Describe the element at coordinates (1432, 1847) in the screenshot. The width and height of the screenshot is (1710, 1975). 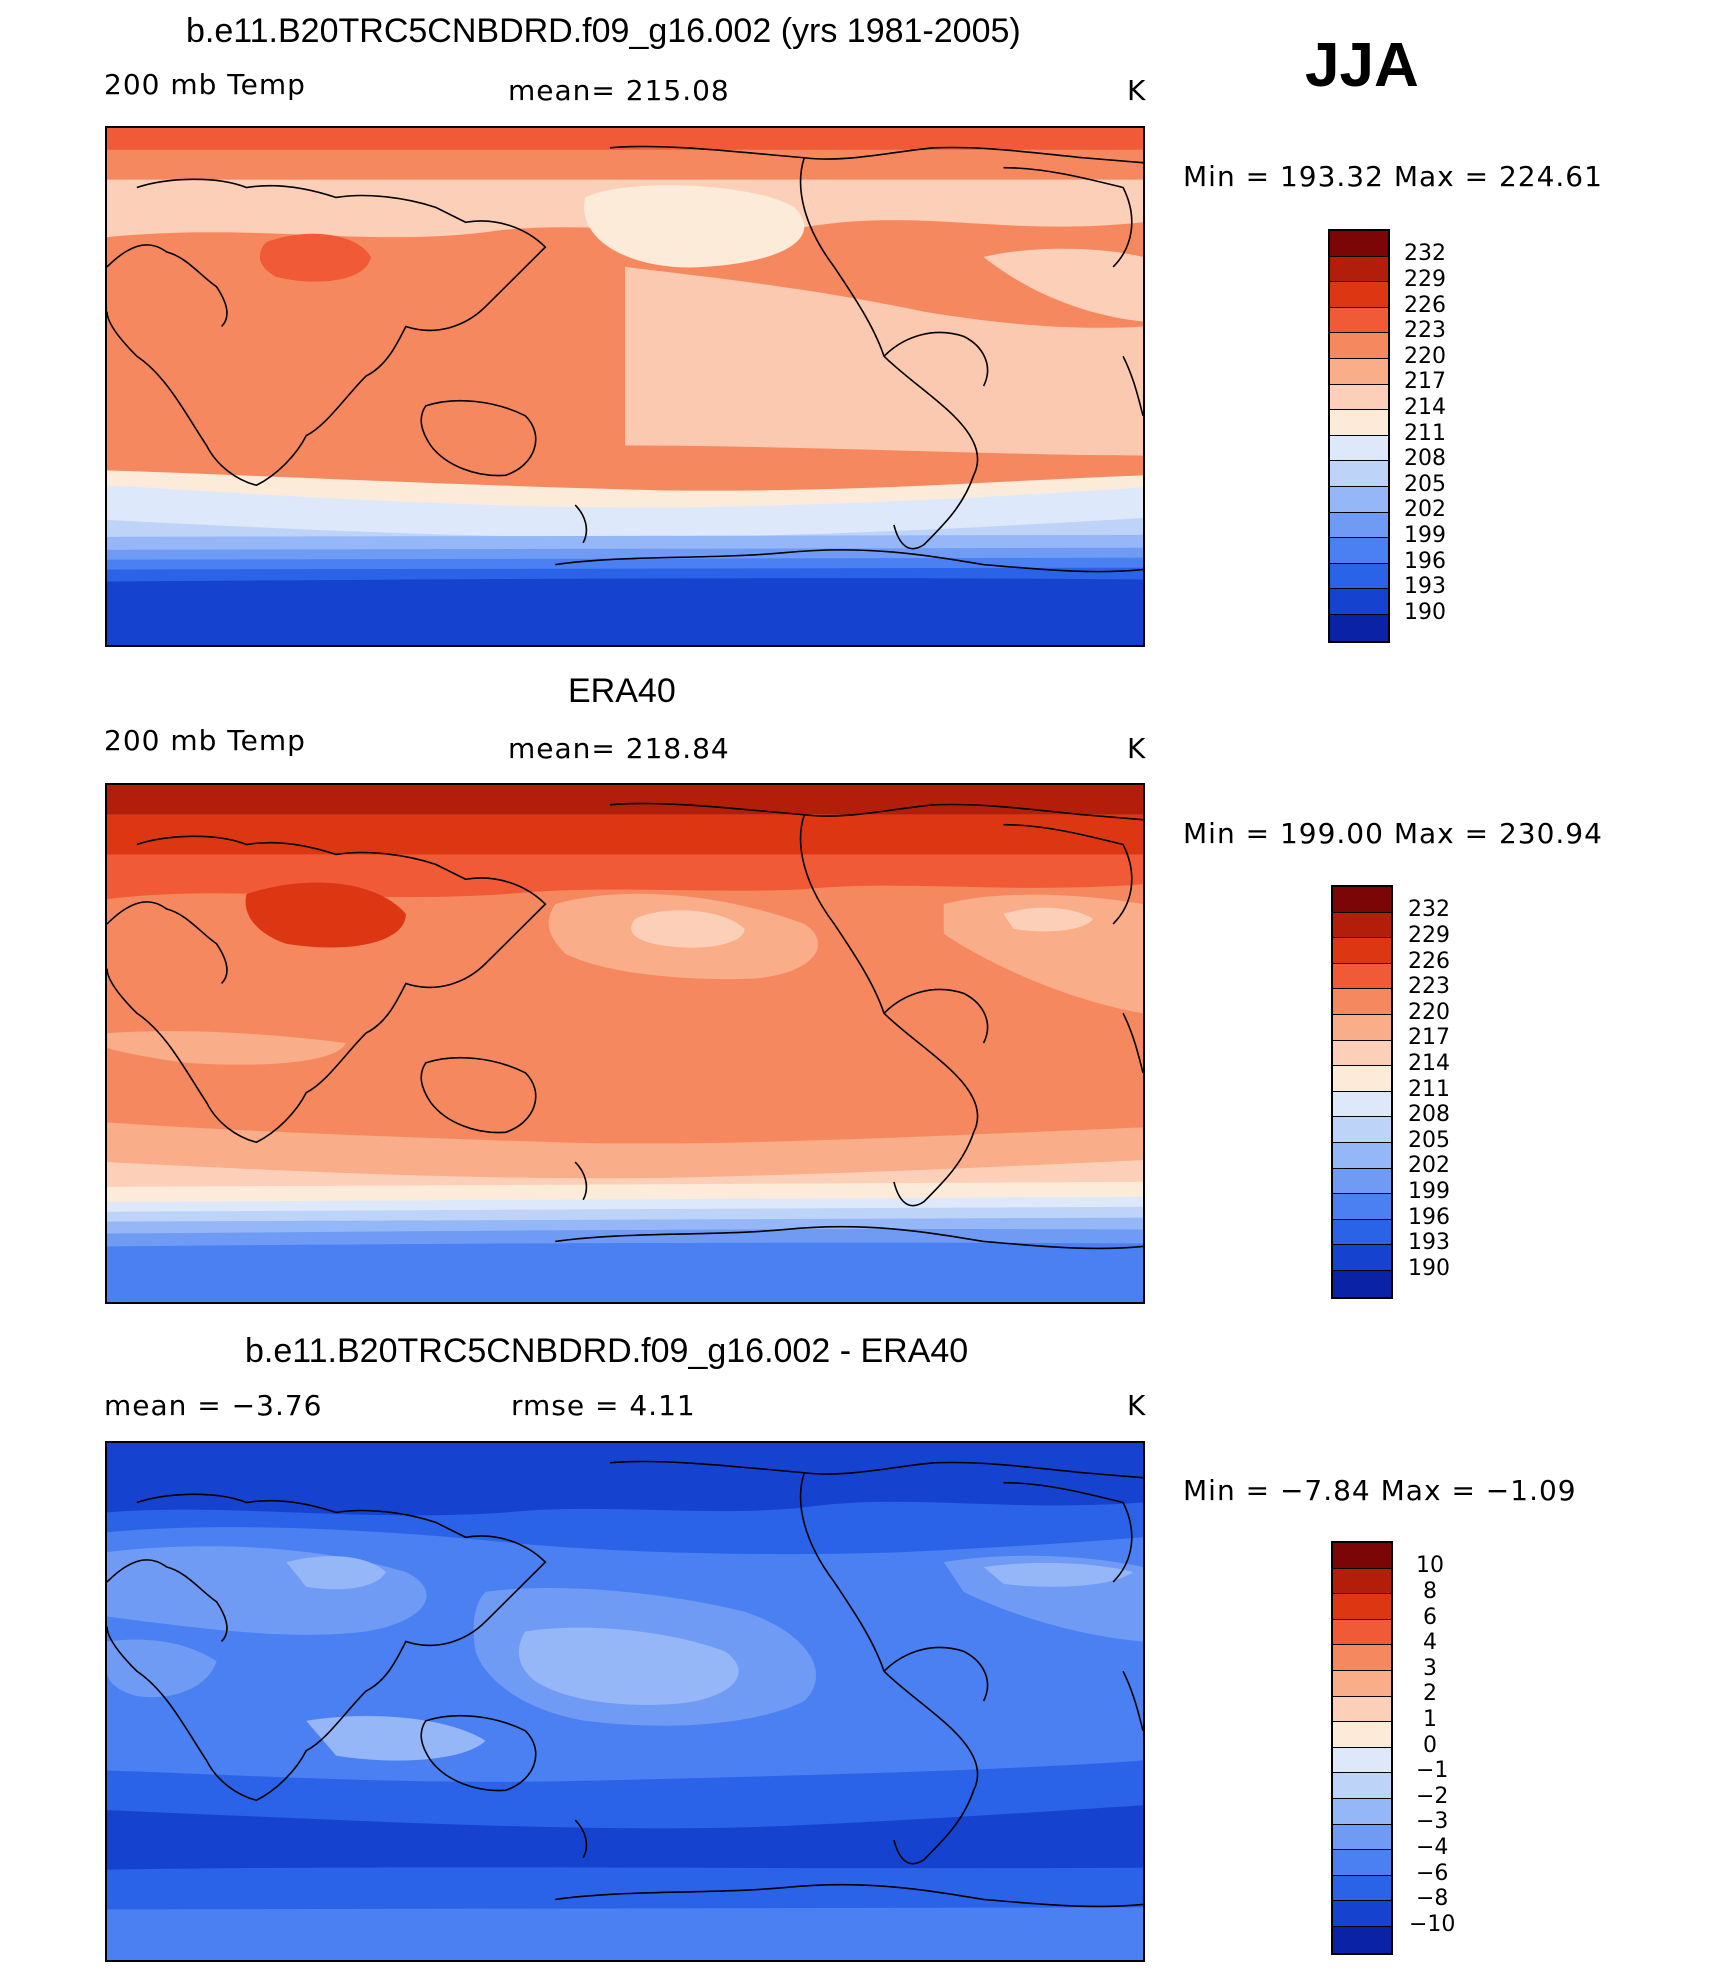
I see `cbar-tick-label: −4` at that location.